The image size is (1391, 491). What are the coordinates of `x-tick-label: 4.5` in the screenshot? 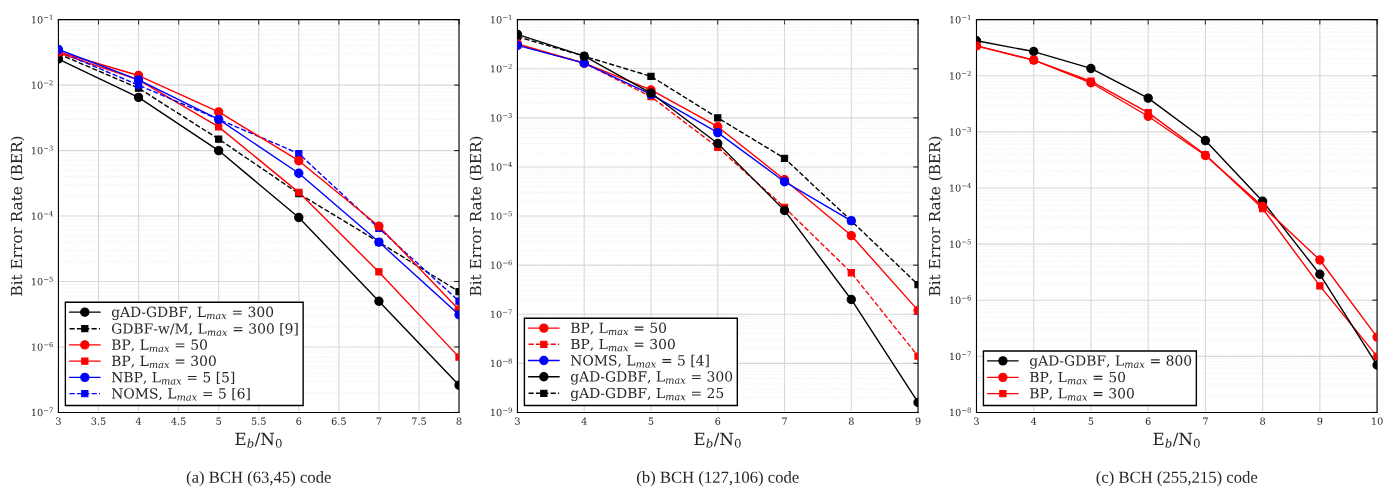 It's located at (178, 421).